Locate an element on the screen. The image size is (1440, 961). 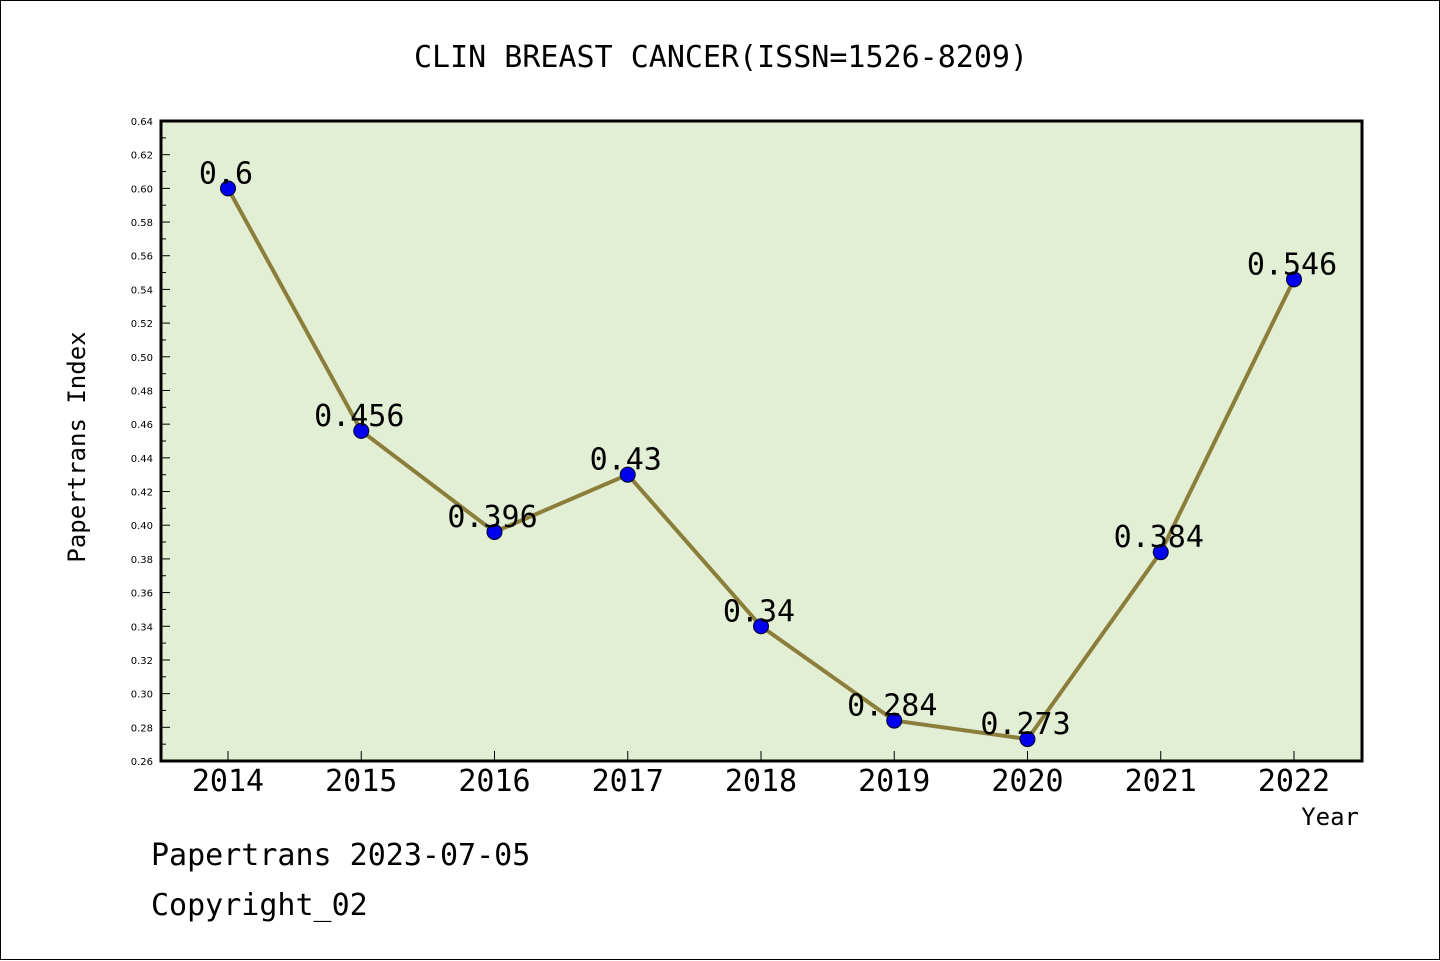
footer-date: Papertrans 2023-07-05 is located at coordinates (340, 855).